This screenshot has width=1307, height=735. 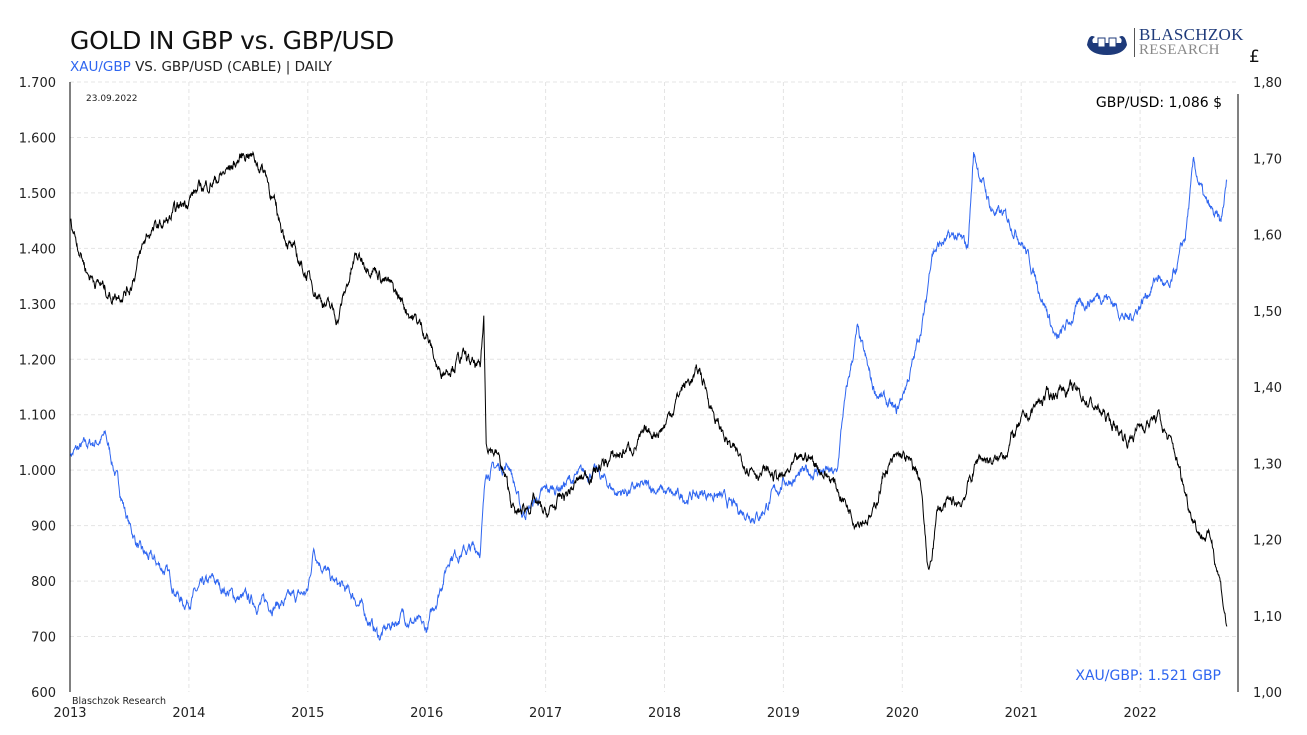 I want to click on x-tick-label: 2020, so click(x=902, y=713).